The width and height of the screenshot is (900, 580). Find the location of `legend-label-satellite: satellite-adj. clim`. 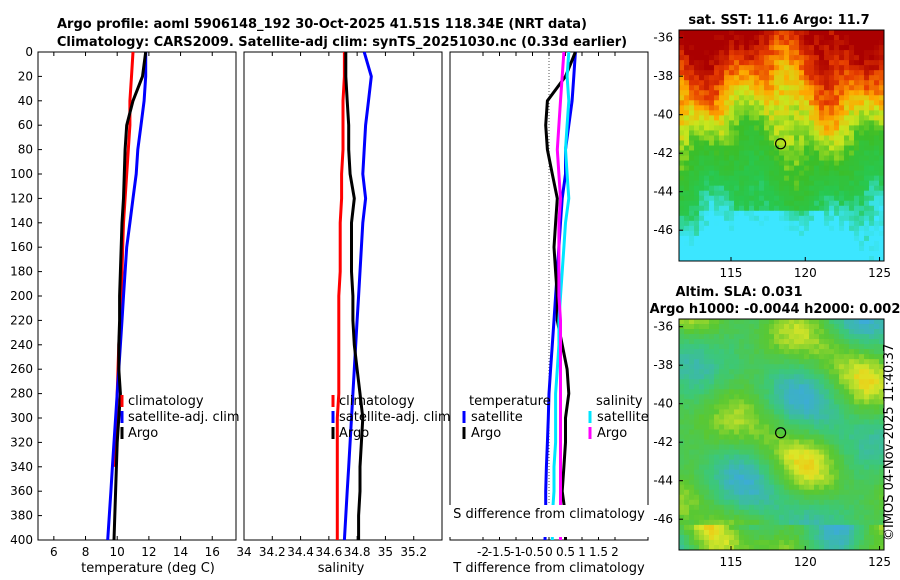

legend-label-satellite: satellite-adj. clim is located at coordinates (395, 417).